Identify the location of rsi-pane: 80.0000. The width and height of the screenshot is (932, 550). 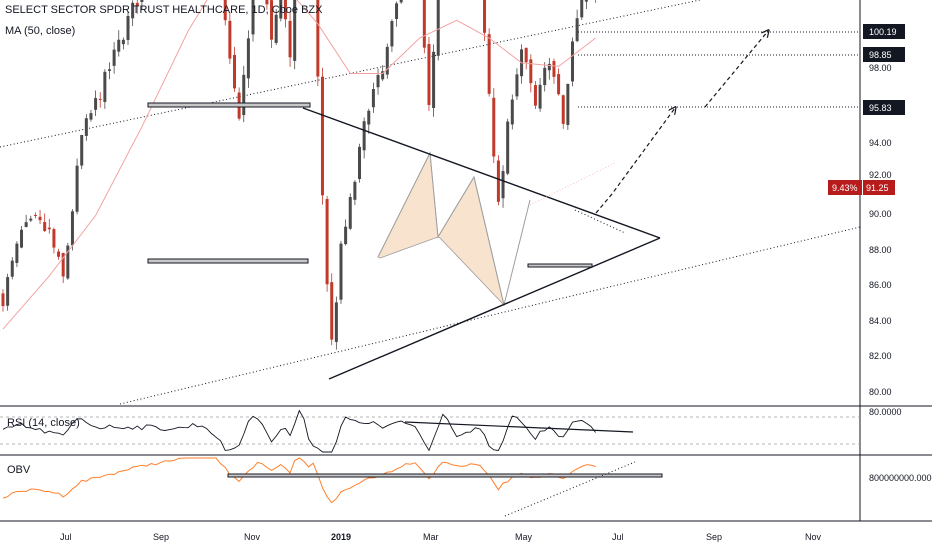
(451, 430).